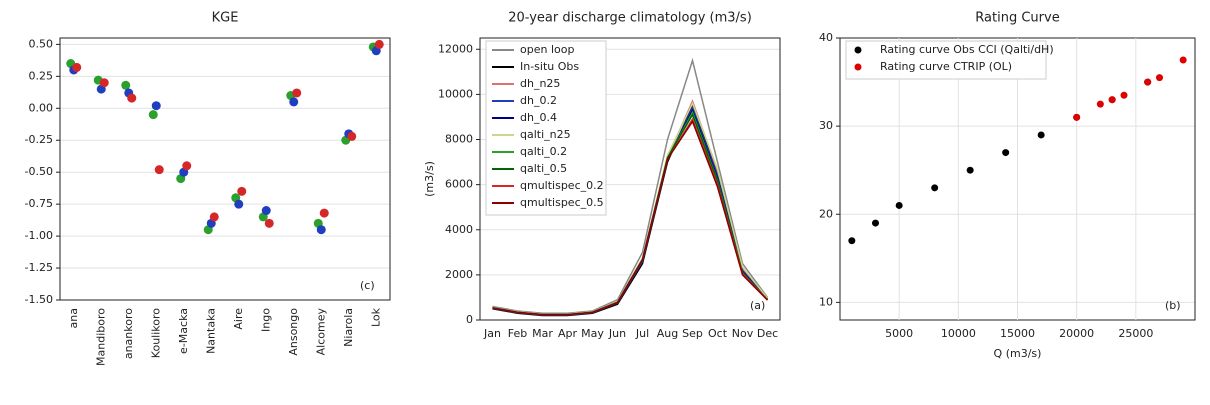 This screenshot has height=405, width=1210. What do you see at coordinates (39, 139) in the screenshot?
I see `y-tick-label: -0.25` at bounding box center [39, 139].